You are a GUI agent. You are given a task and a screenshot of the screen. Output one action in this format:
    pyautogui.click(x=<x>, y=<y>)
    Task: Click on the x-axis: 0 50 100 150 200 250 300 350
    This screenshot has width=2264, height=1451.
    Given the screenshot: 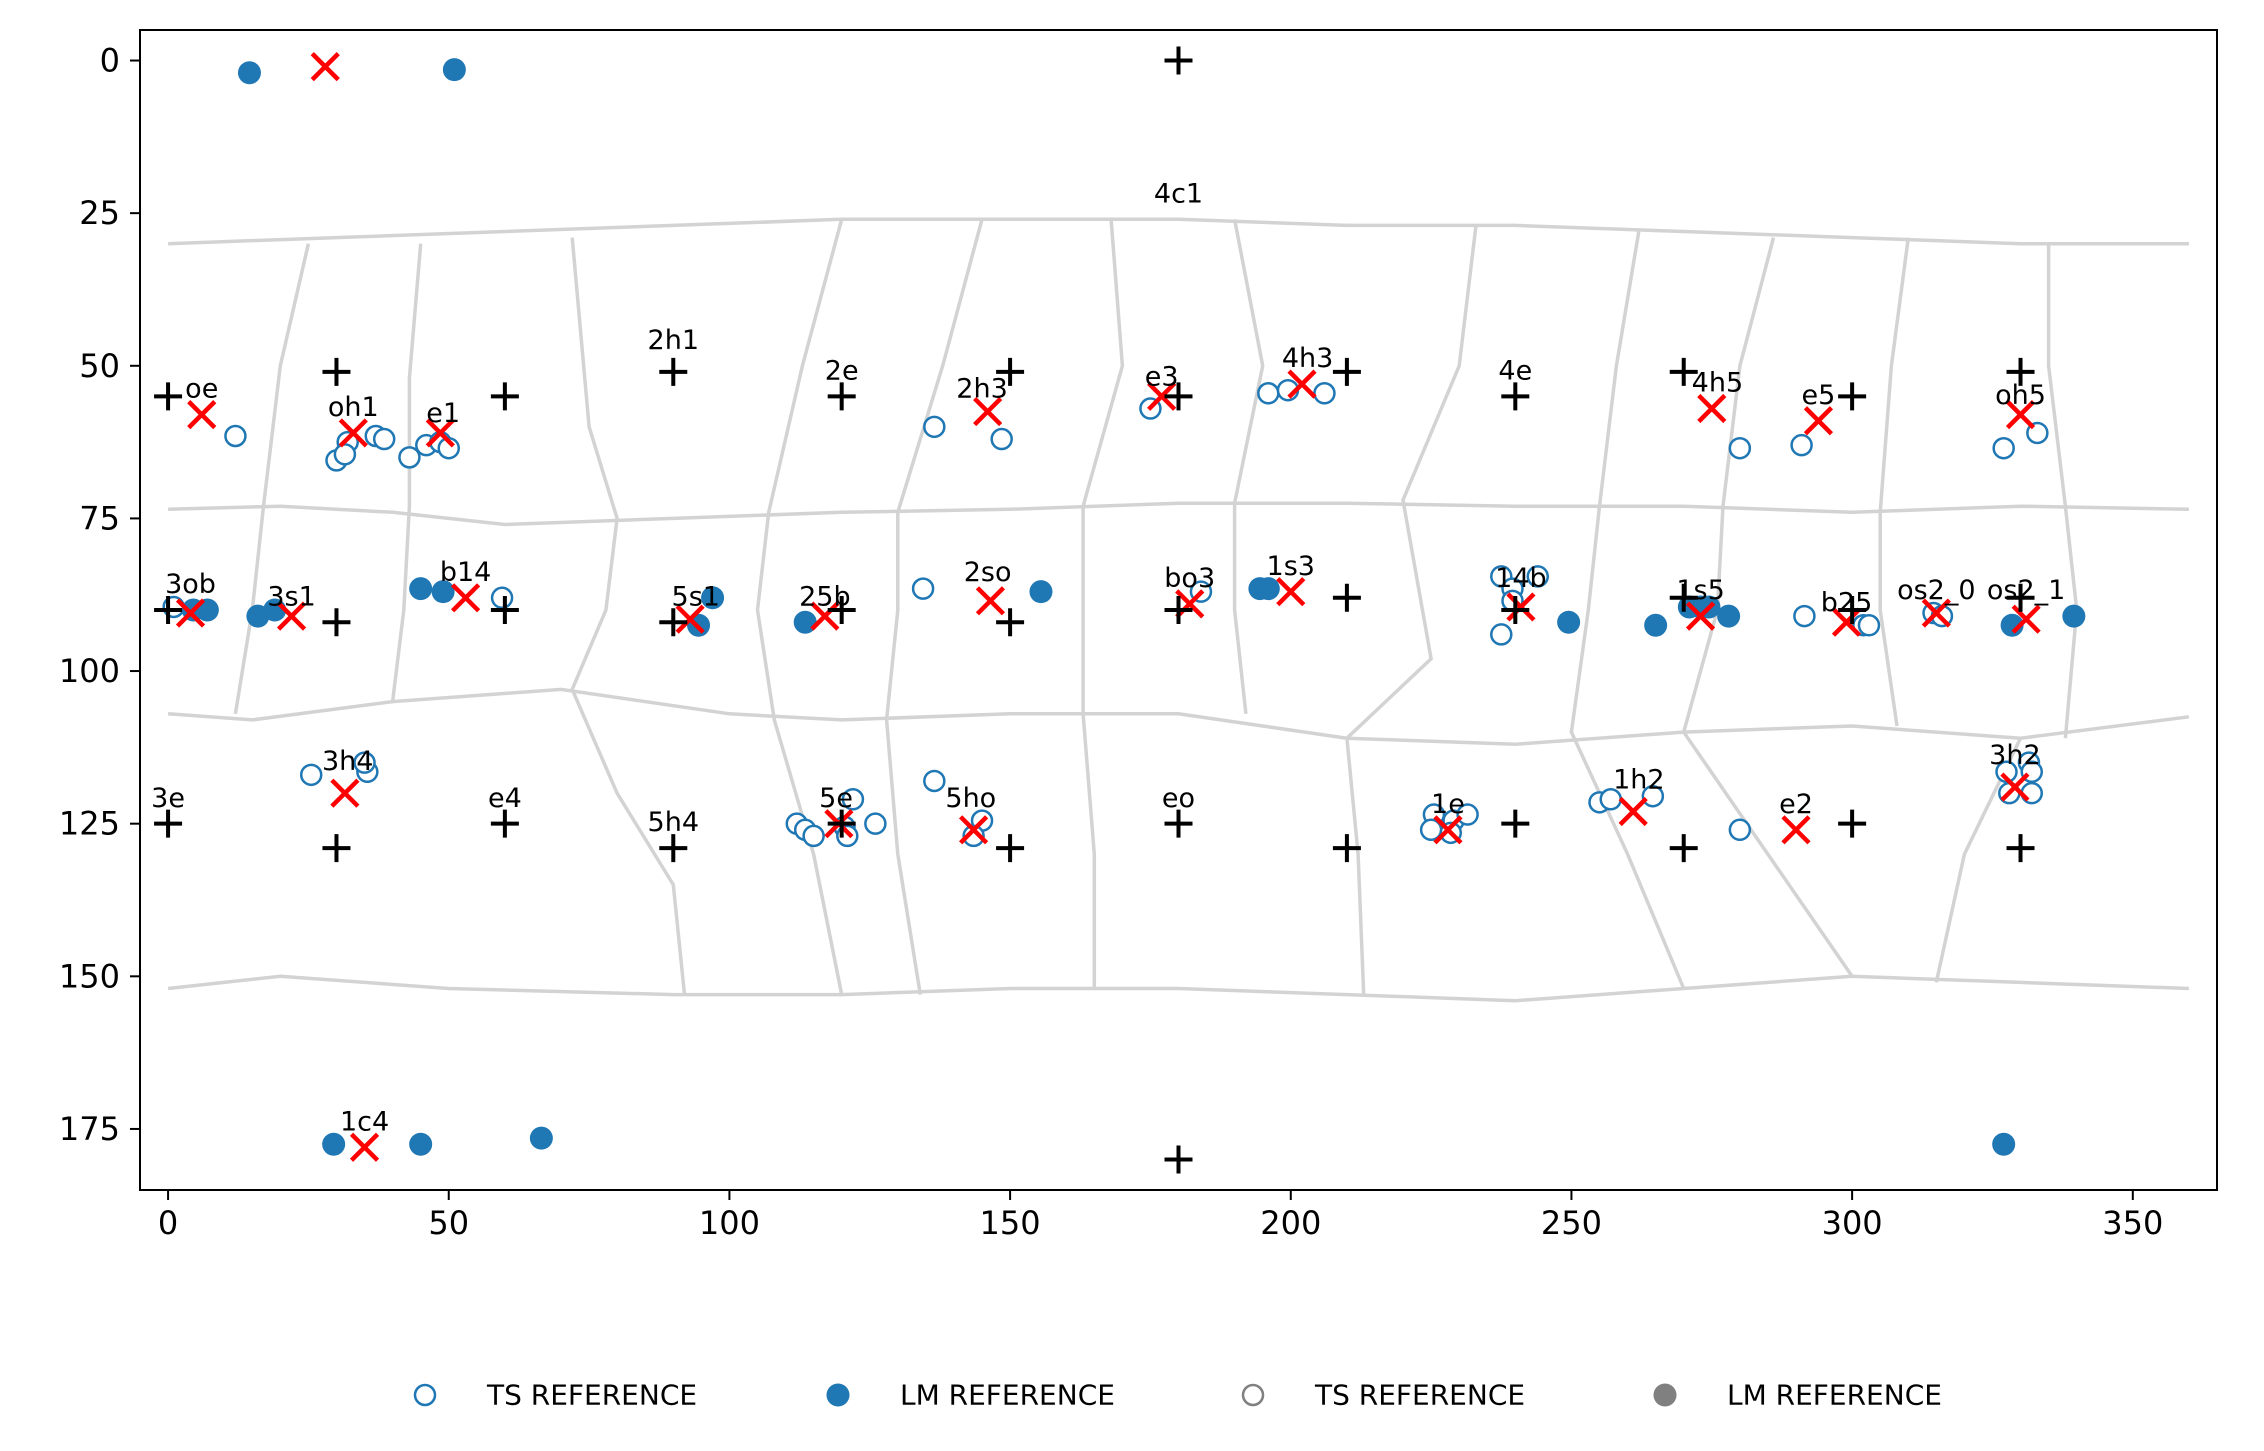 What is the action you would take?
    pyautogui.click(x=1160, y=1216)
    